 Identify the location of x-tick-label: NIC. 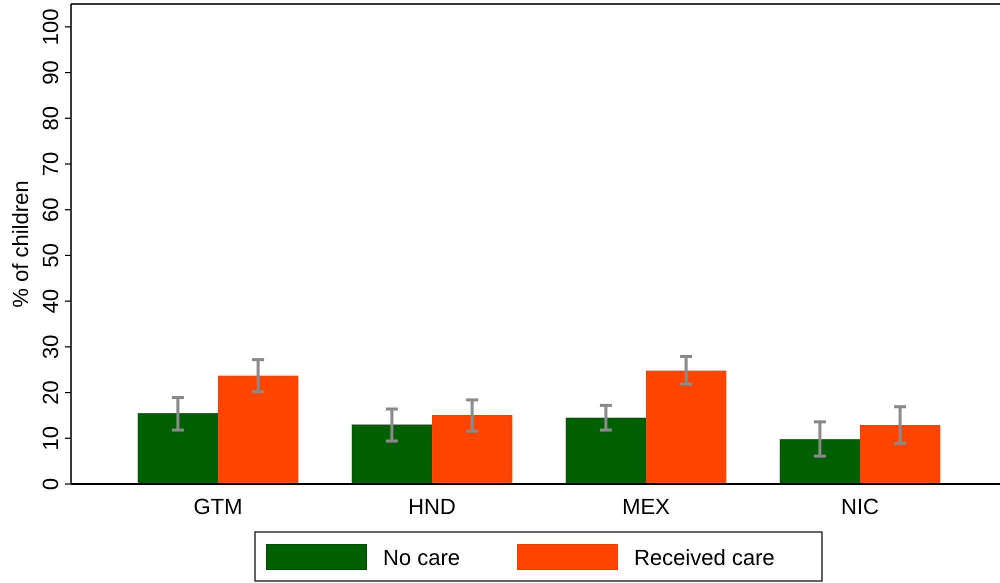
(860, 506).